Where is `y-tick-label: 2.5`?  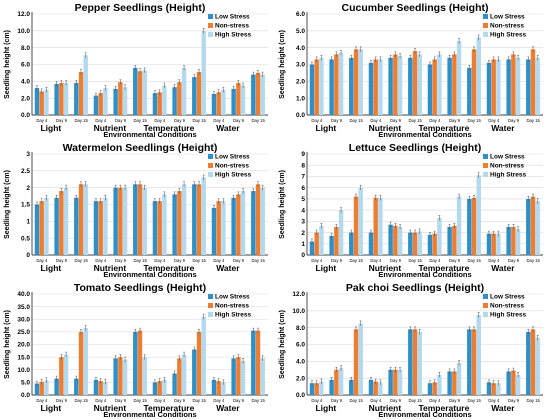
y-tick-label: 2.5 is located at coordinates (25, 171).